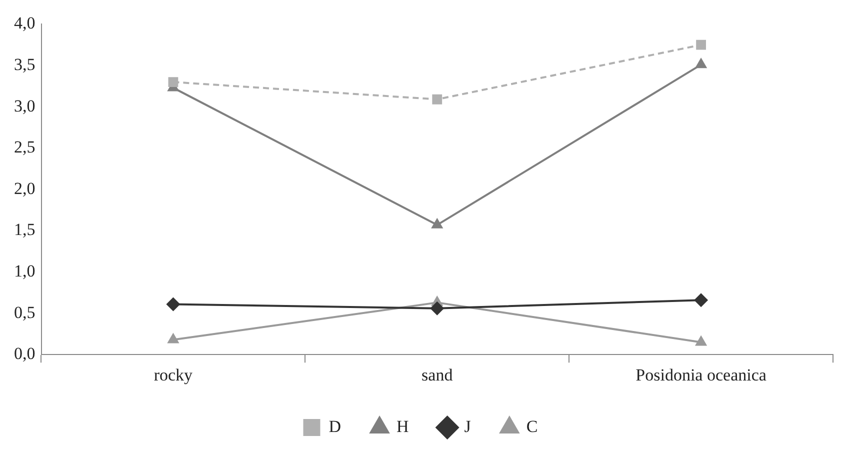 This screenshot has width=853, height=464. I want to click on y-tick-label: 2,5, so click(25, 147).